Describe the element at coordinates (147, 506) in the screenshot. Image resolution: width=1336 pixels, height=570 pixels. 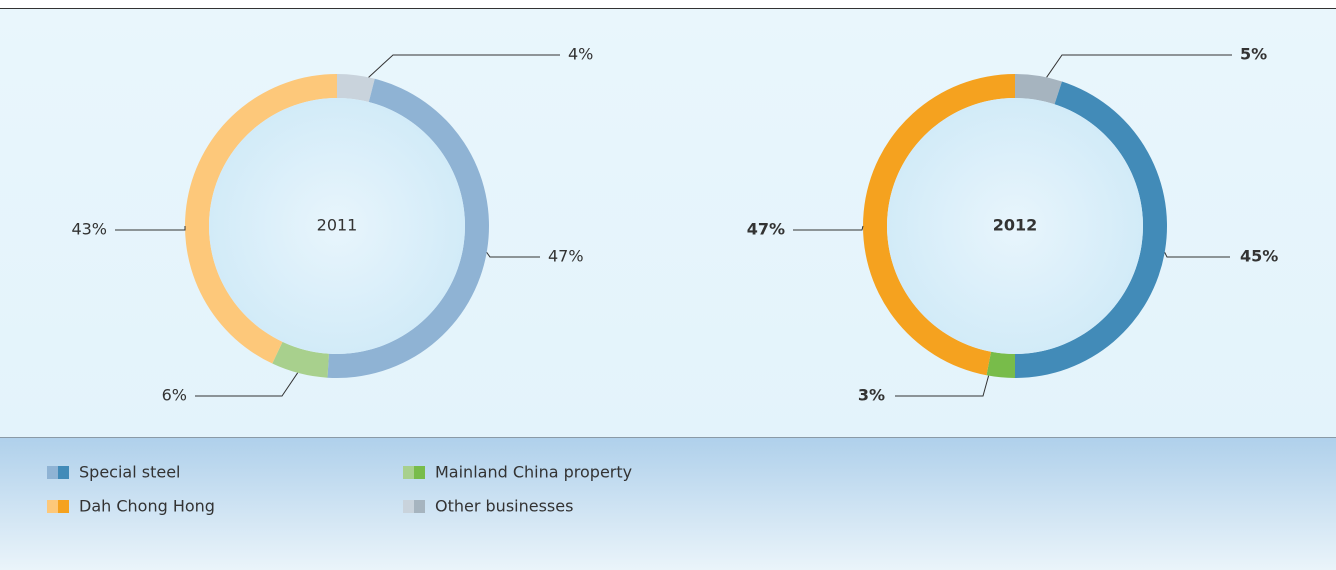
I see `legend-label: Dah Chong Hong` at that location.